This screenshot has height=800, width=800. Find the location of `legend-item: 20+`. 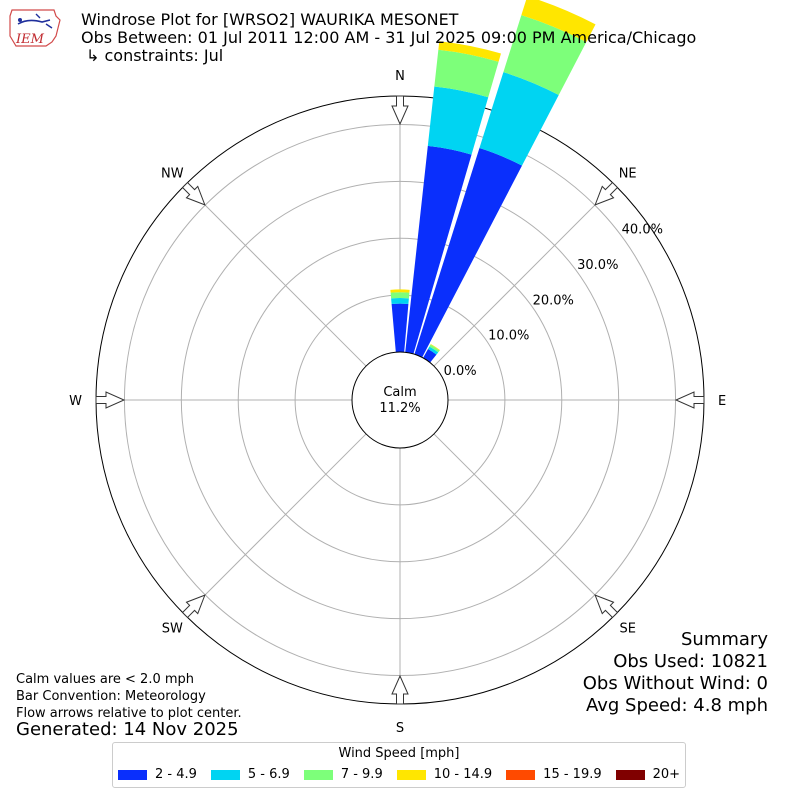

legend-item: 20+ is located at coordinates (648, 774).